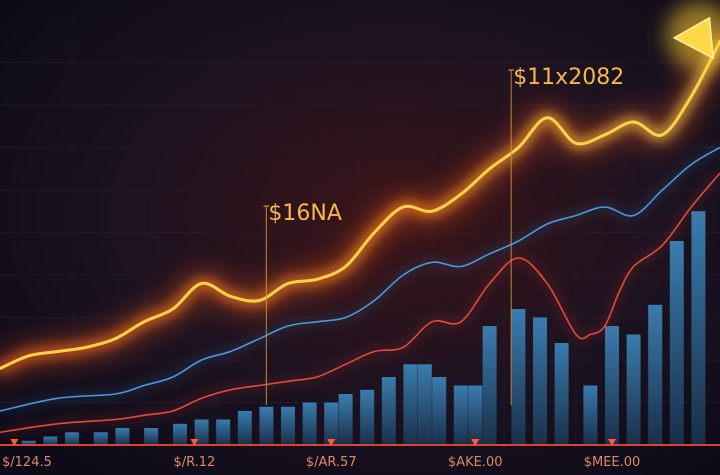 Image resolution: width=720 pixels, height=475 pixels. What do you see at coordinates (331, 462) in the screenshot?
I see `x-tick-label: $/AR.57` at bounding box center [331, 462].